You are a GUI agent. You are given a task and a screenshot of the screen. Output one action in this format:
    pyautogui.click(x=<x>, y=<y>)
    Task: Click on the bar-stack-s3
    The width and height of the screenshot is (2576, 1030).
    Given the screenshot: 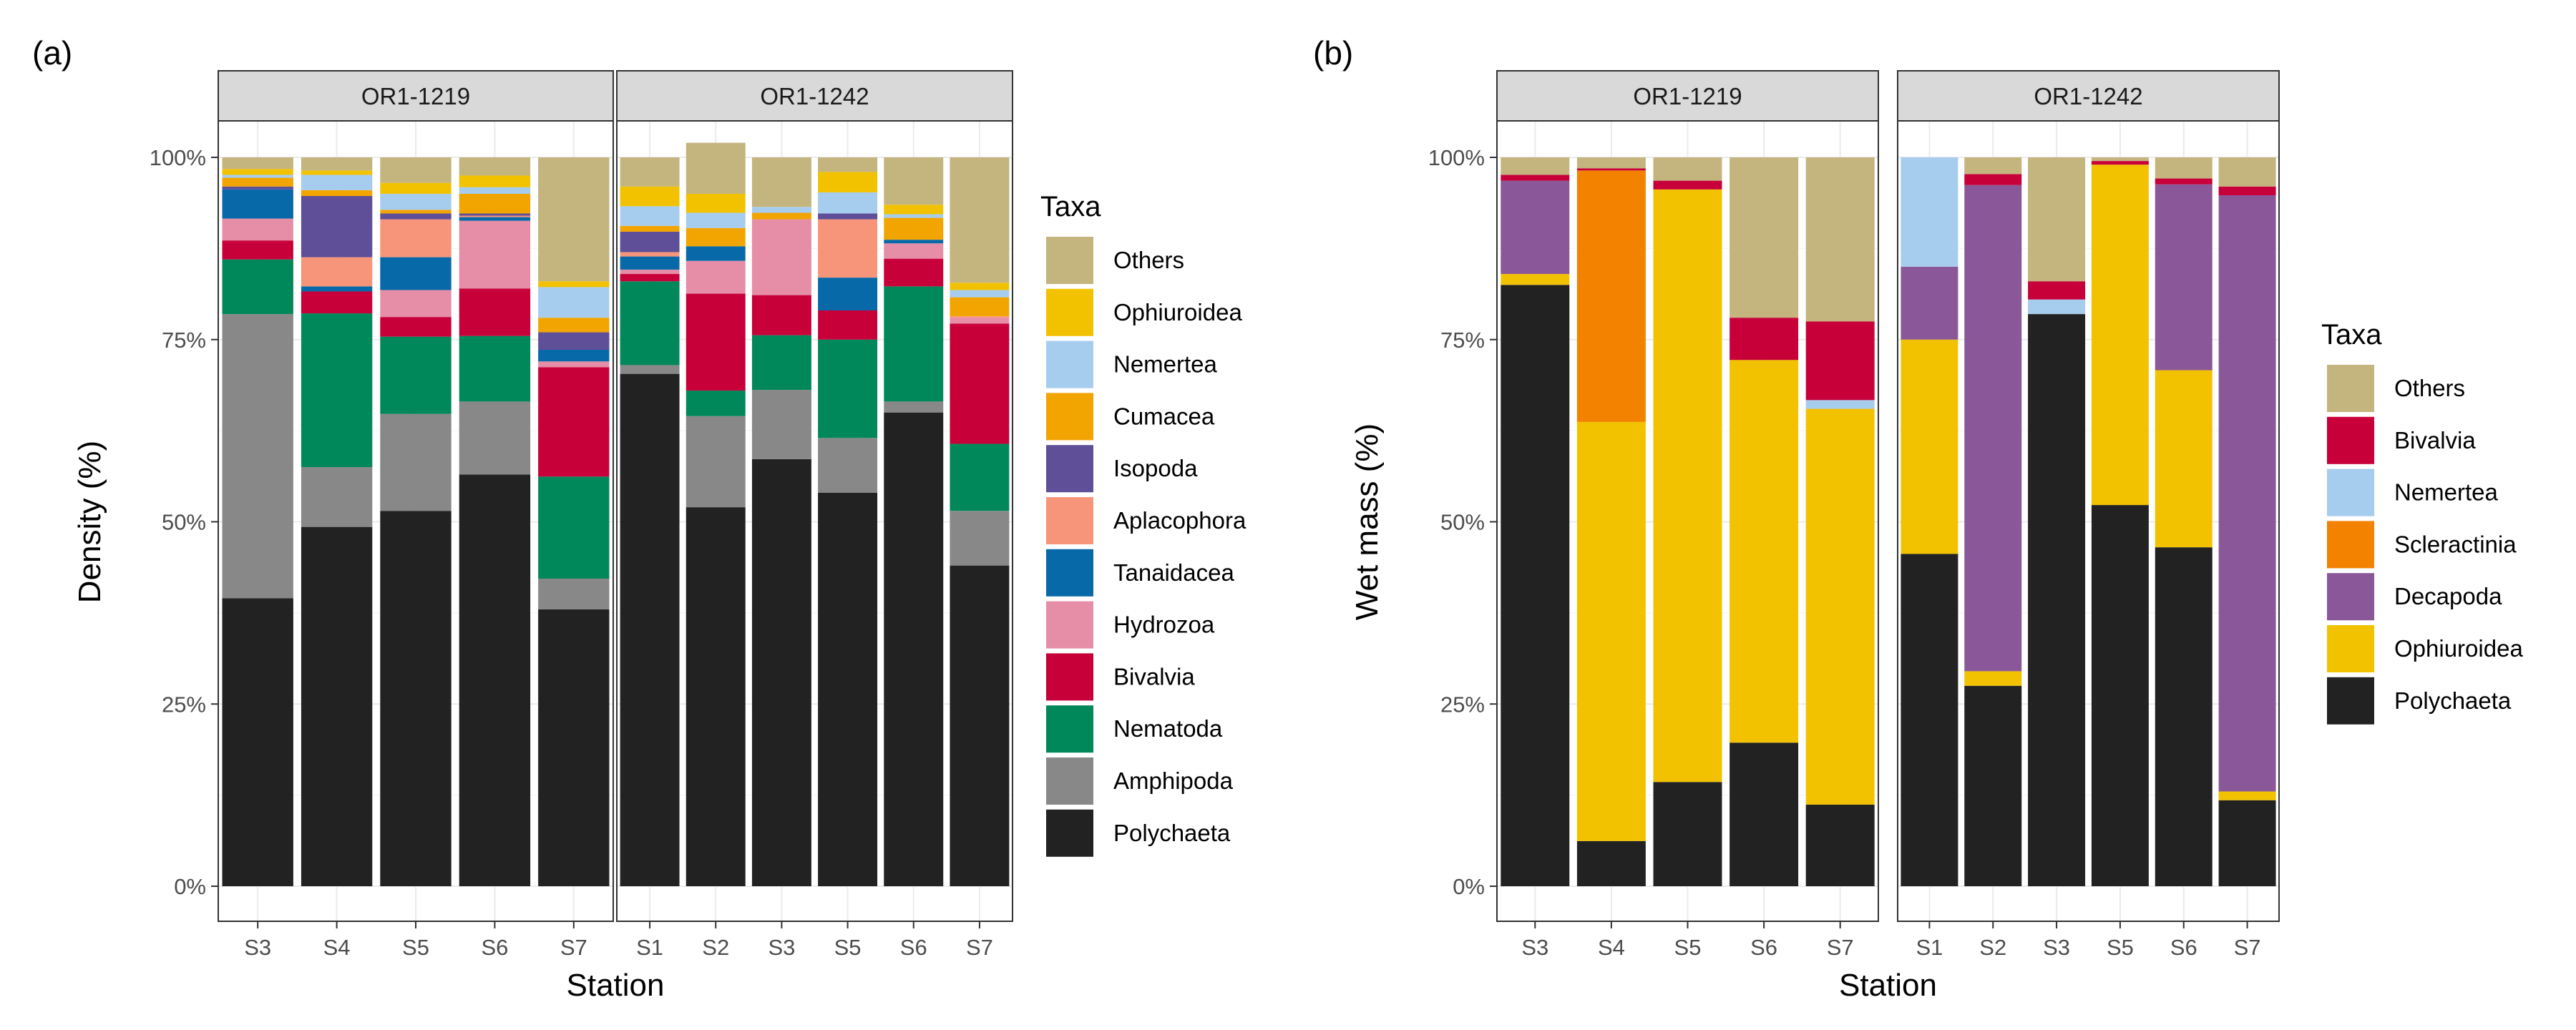 What is the action you would take?
    pyautogui.click(x=2057, y=522)
    